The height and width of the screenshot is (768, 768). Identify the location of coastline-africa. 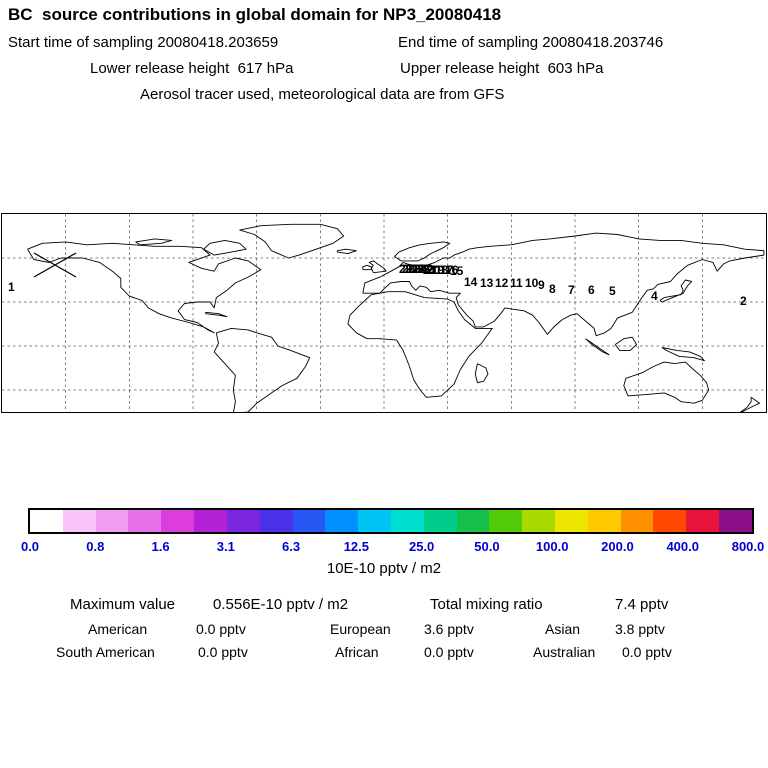
(420, 344).